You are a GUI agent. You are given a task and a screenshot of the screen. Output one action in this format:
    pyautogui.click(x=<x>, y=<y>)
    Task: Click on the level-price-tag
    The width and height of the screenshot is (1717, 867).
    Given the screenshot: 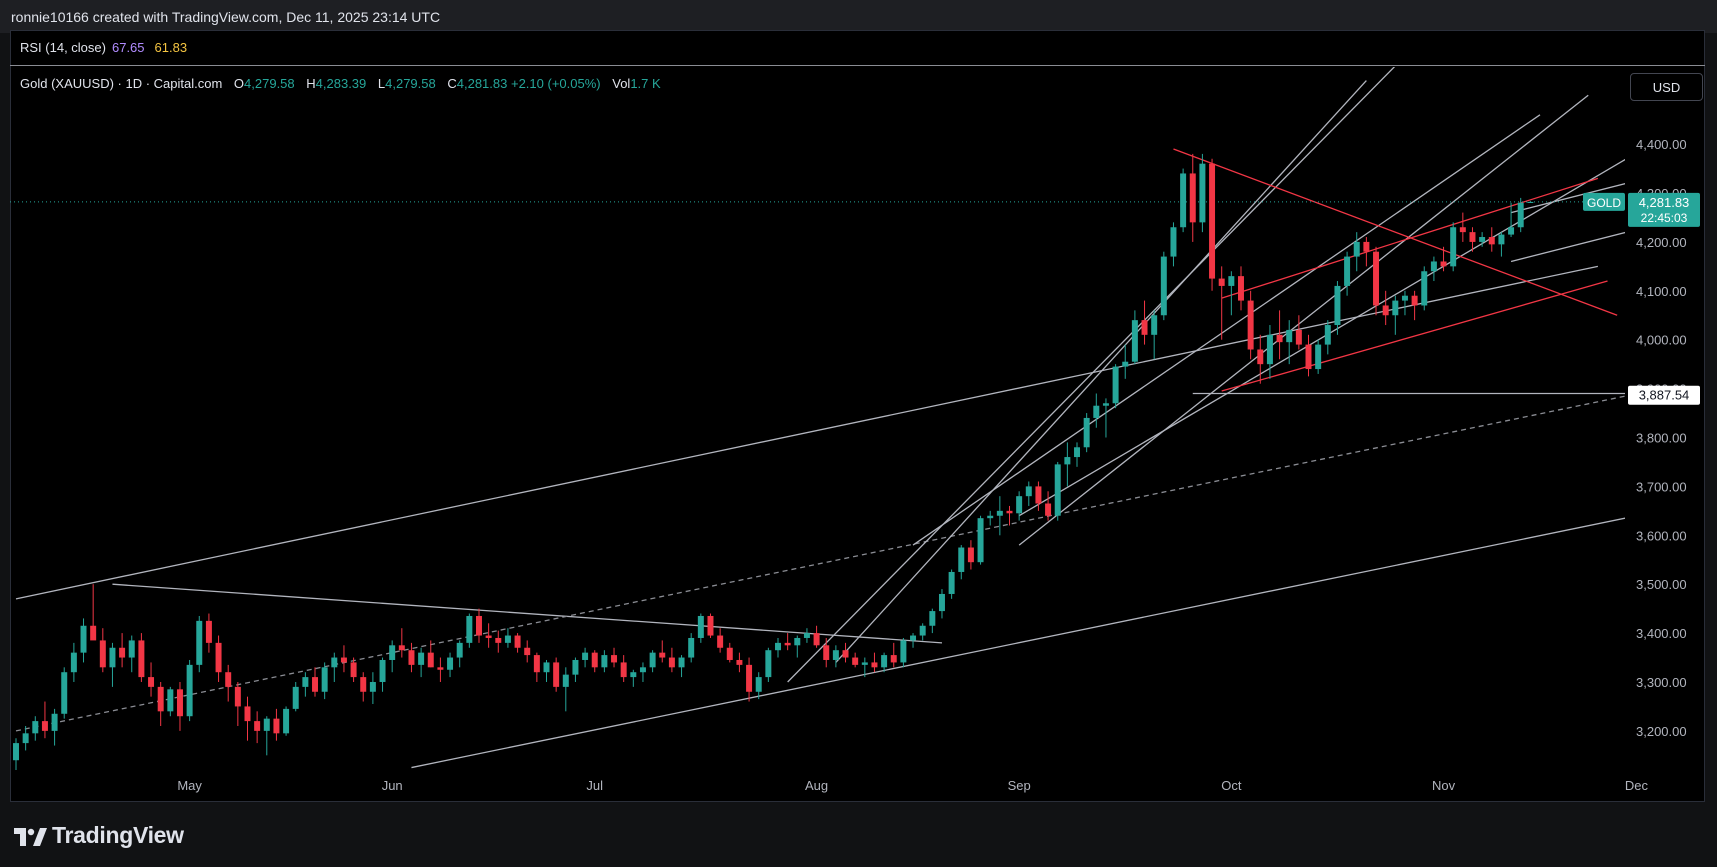 What is the action you would take?
    pyautogui.click(x=1664, y=395)
    